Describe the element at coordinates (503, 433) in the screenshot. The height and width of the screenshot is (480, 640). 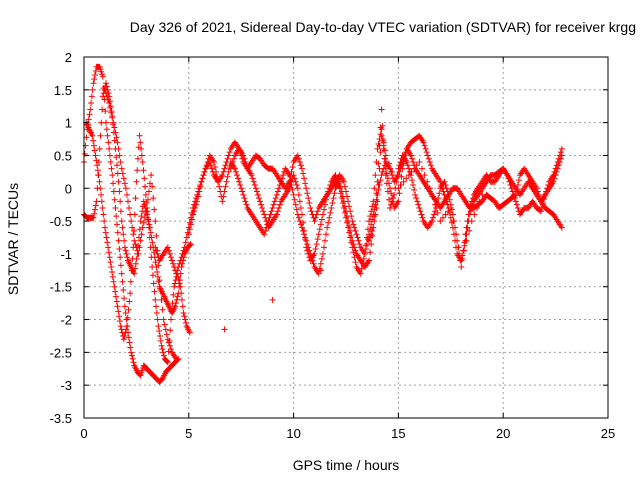
I see `x-tick-label: 20` at that location.